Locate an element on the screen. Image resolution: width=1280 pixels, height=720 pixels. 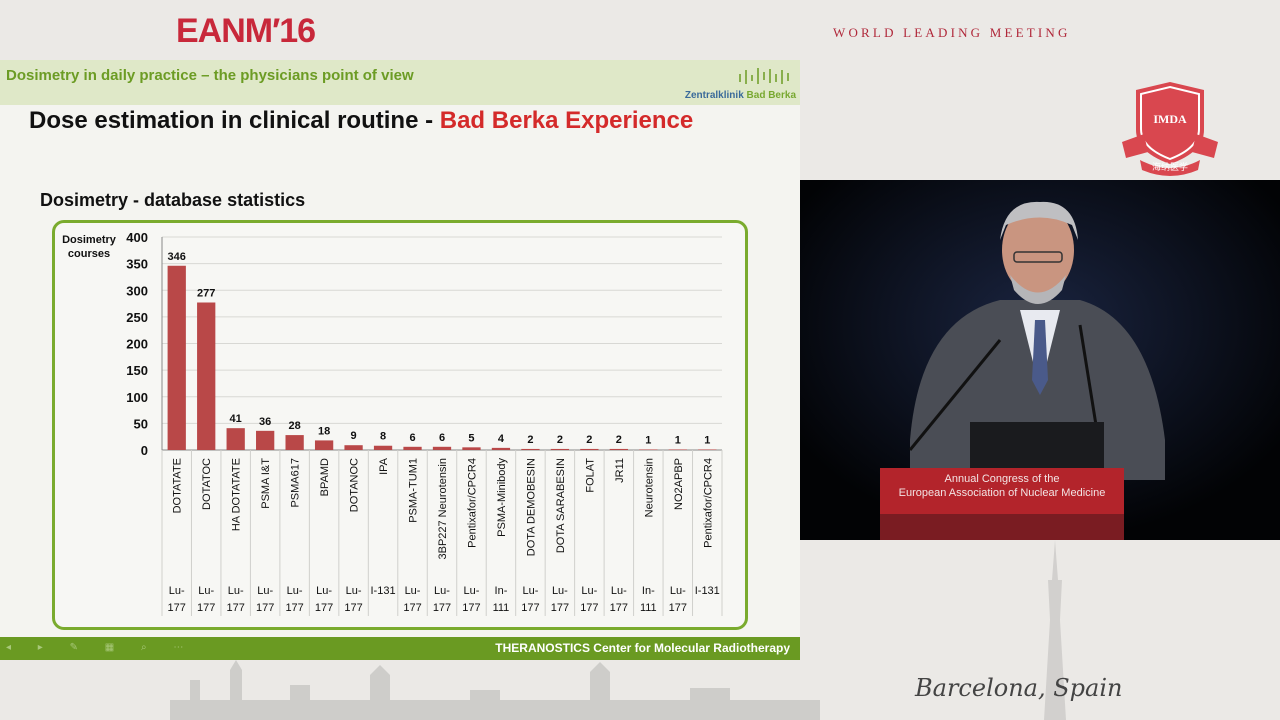
slide-title-main: Dose estimation in clinical routine - is located at coordinates (234, 120).